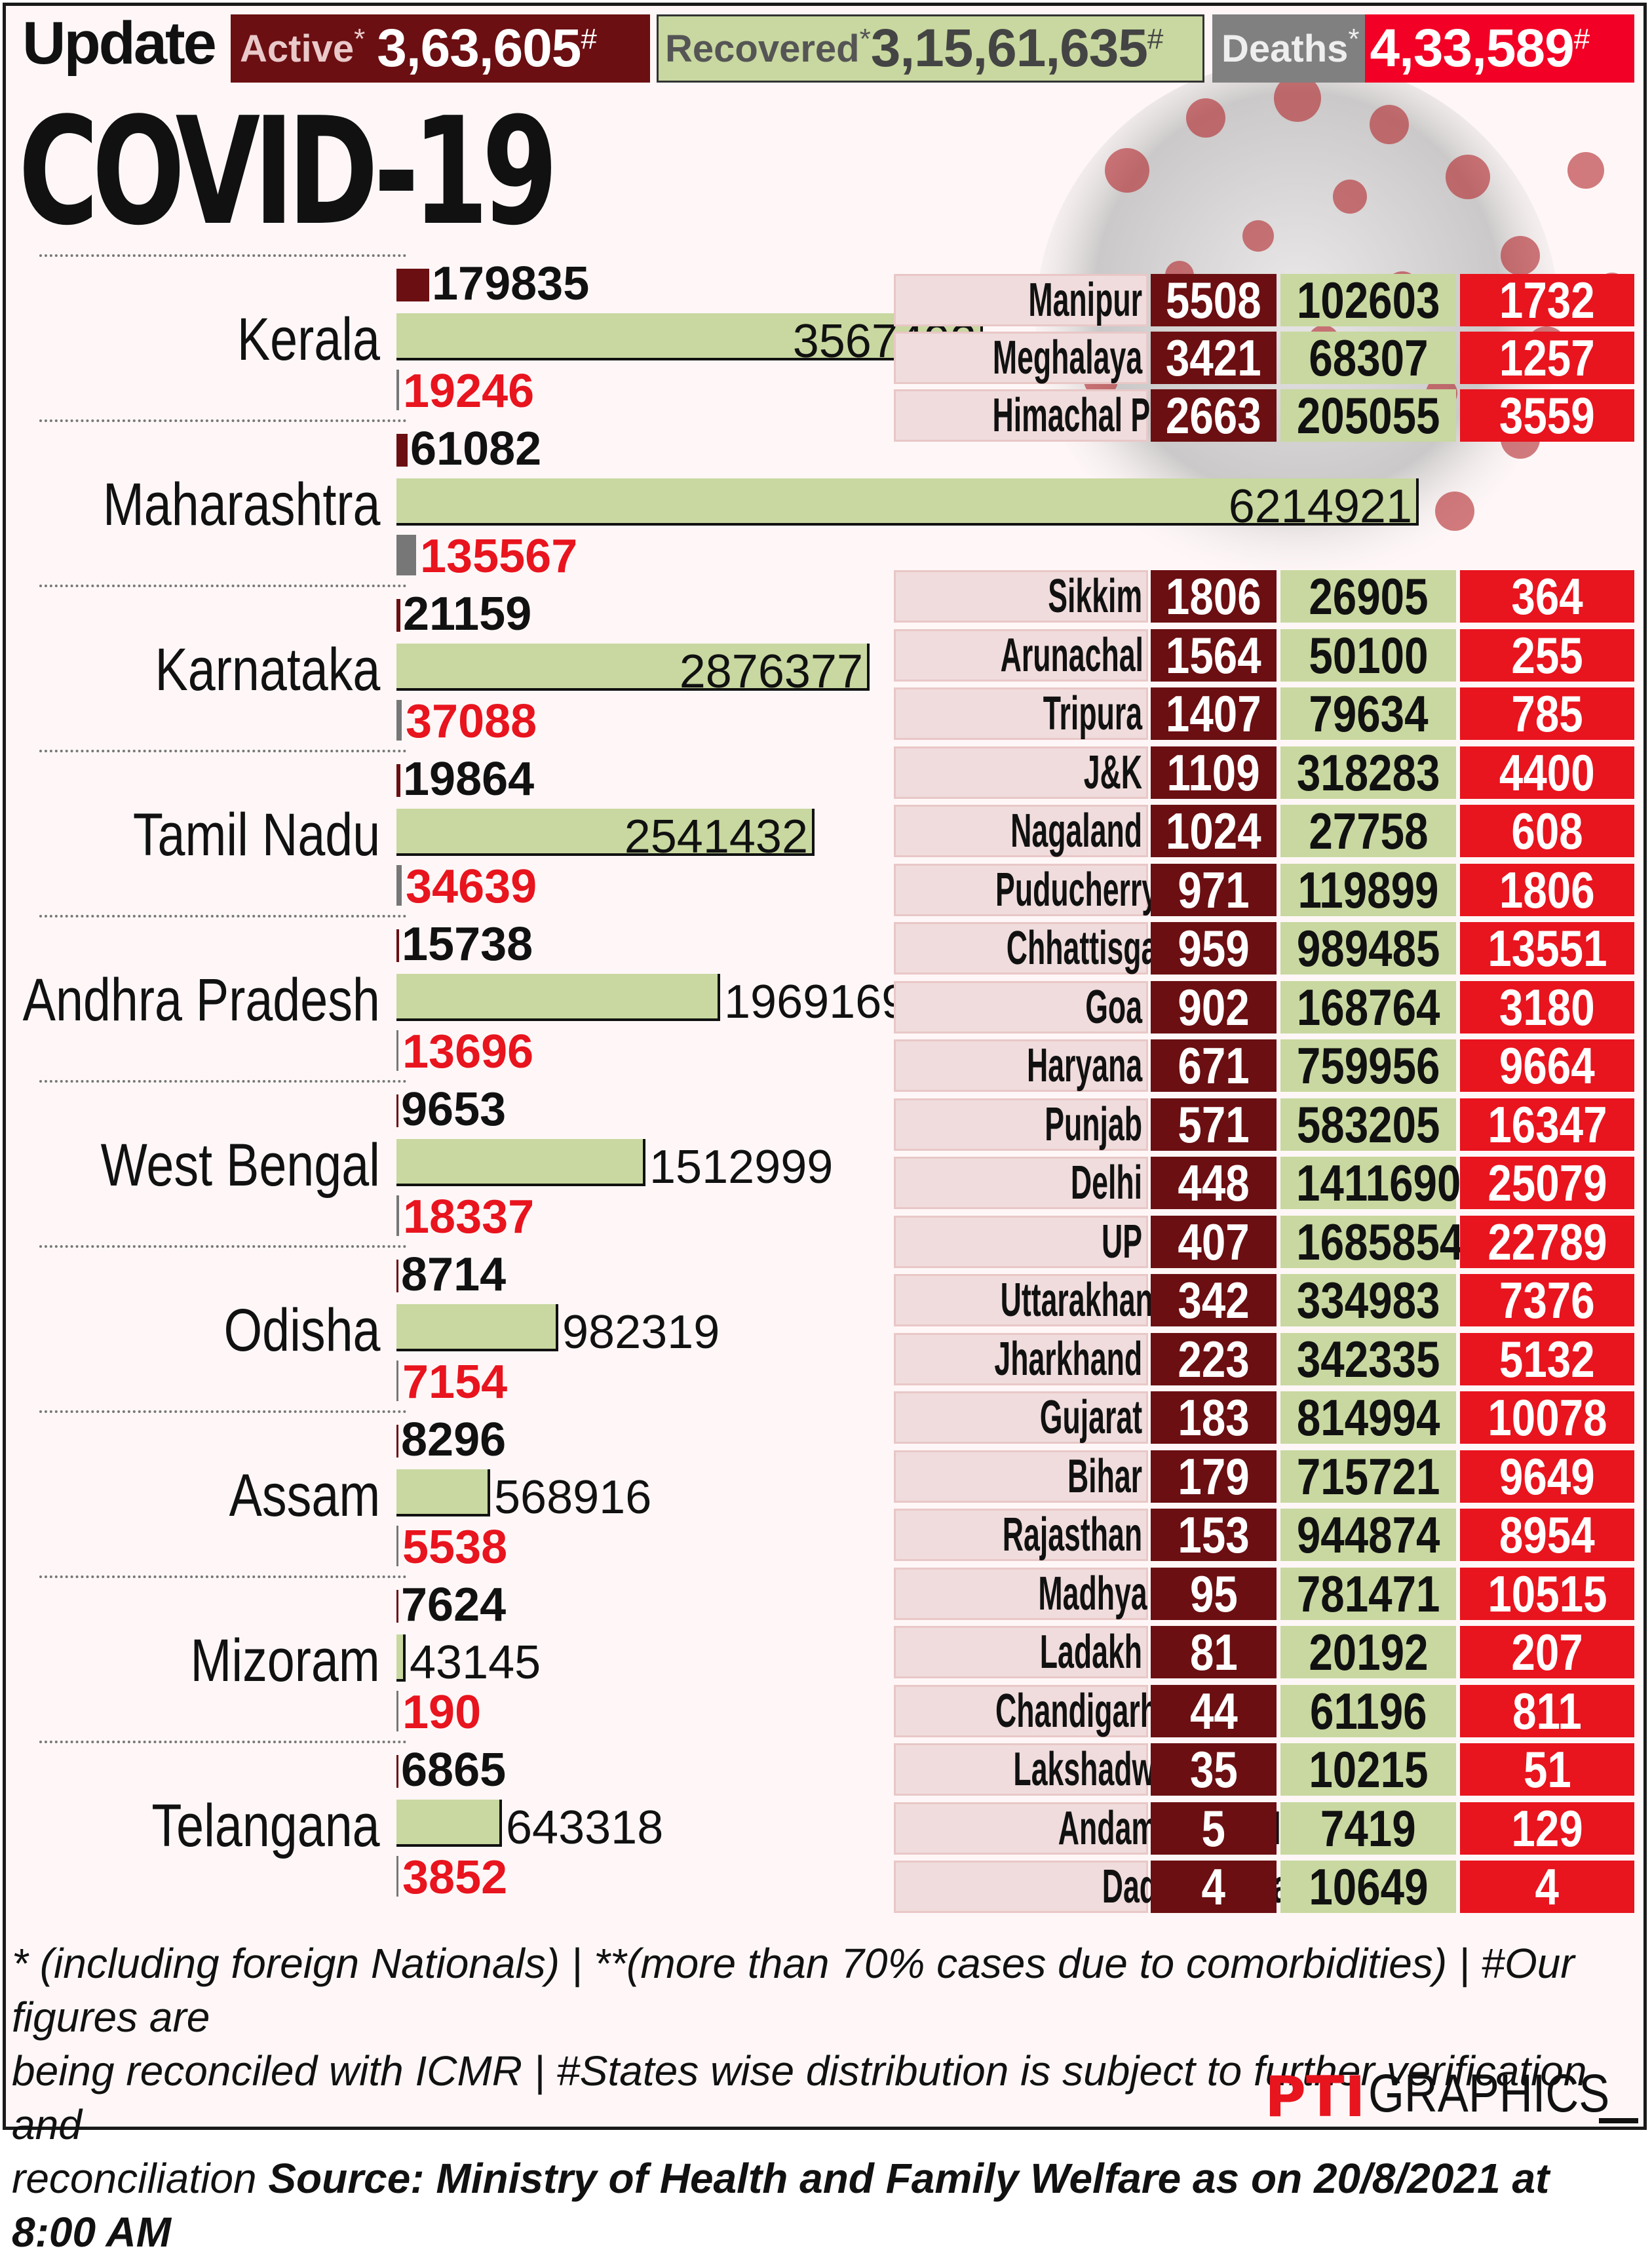 The width and height of the screenshot is (1652, 2259). Describe the element at coordinates (1547, 1007) in the screenshot. I see `deaths-cell: 3180` at that location.